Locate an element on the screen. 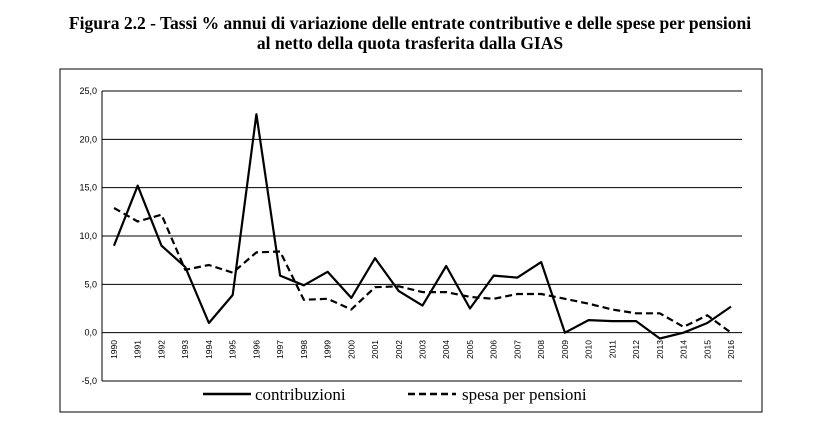 The width and height of the screenshot is (820, 431). y-tick-label: 15,0 is located at coordinates (88, 188).